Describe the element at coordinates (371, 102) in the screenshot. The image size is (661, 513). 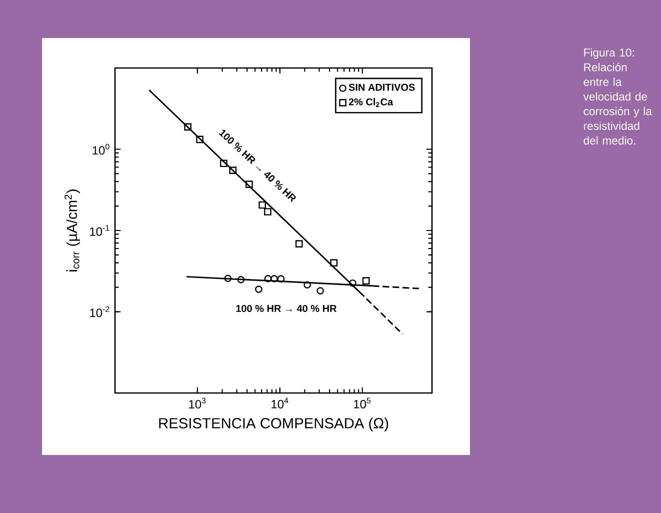
I see `legend-label: 2% Cl$_{2}$Ca` at that location.